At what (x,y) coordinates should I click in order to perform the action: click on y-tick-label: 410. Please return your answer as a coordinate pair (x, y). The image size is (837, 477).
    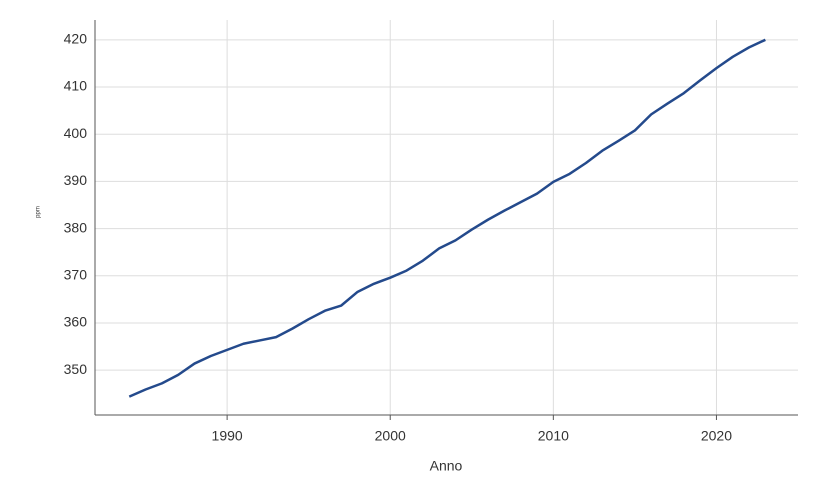
    Looking at the image, I should click on (76, 86).